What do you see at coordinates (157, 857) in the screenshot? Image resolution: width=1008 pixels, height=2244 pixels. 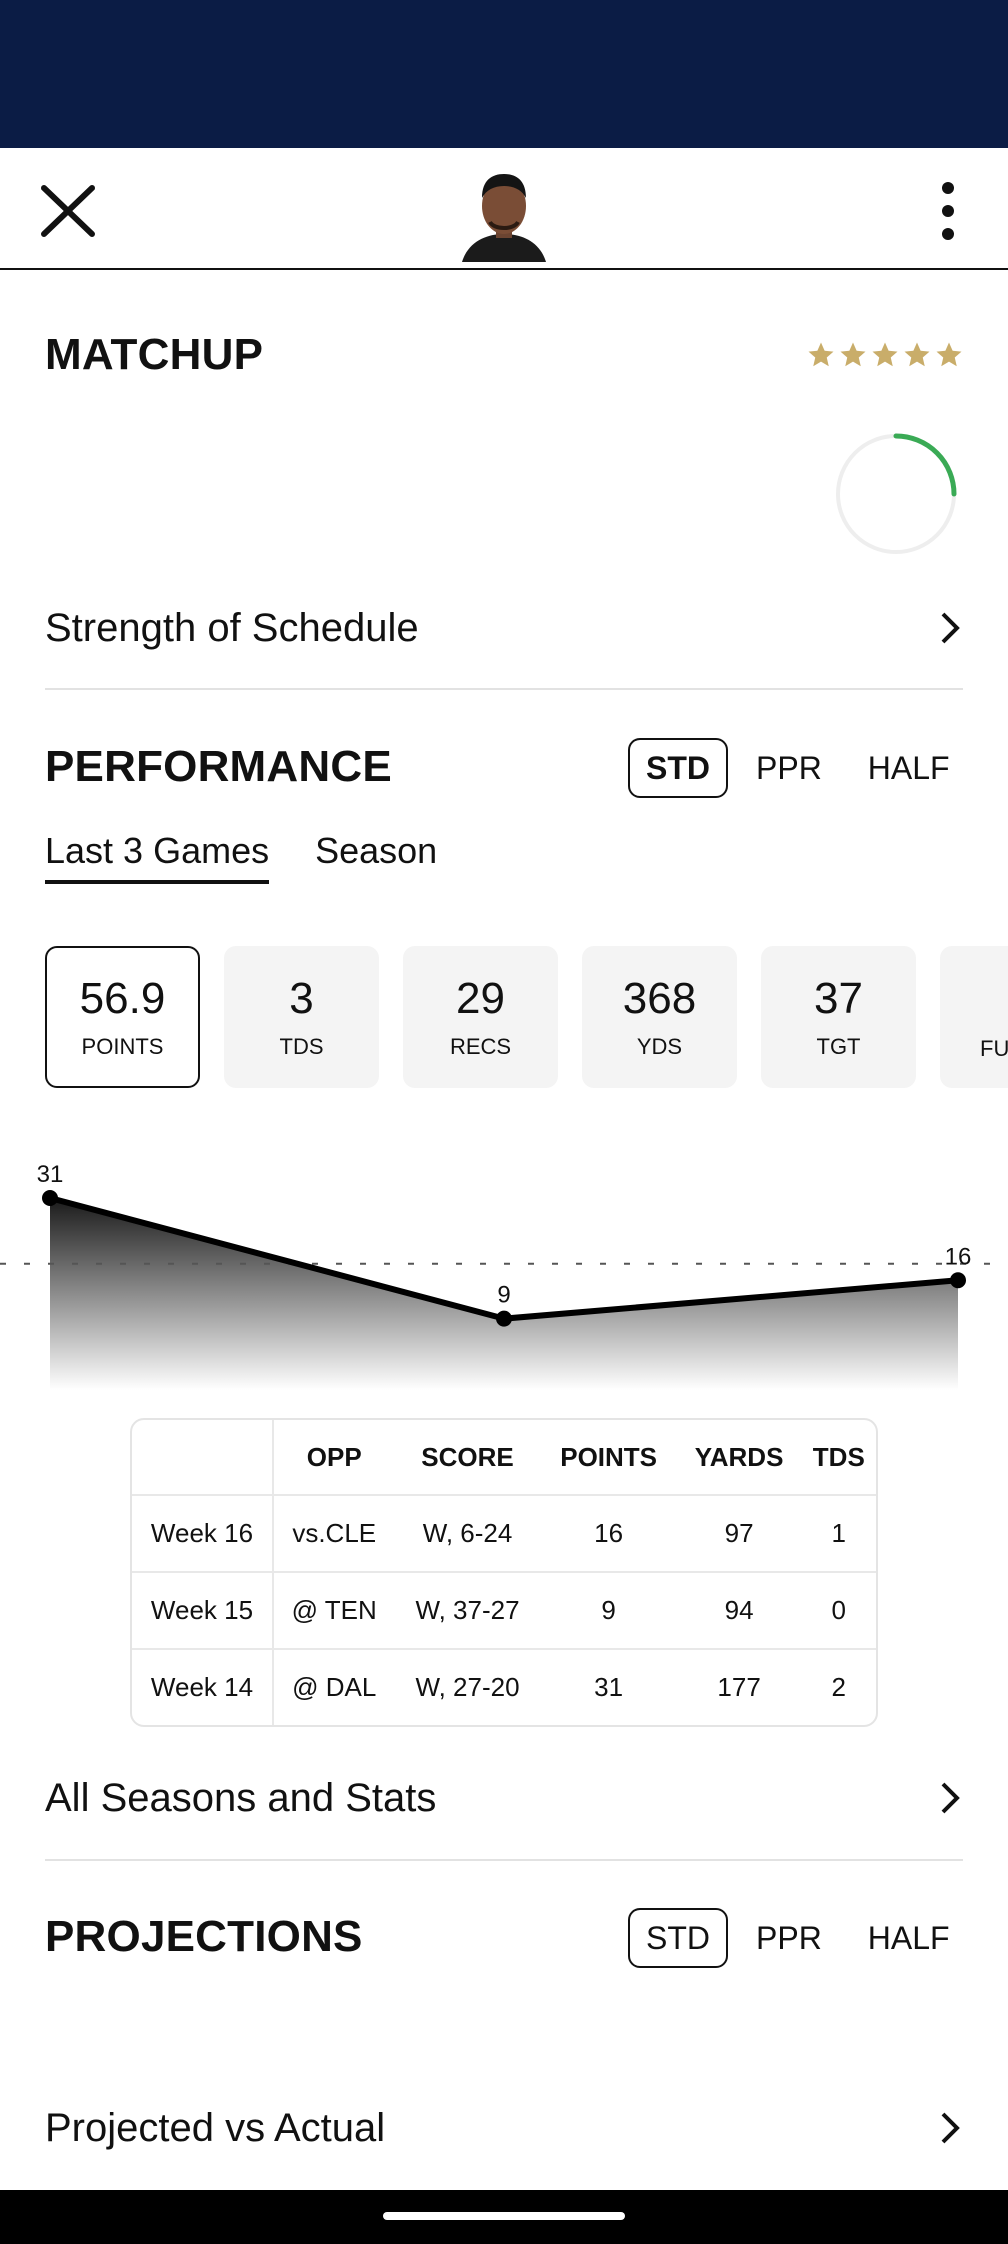 I see `tab-last-3-games: Last 3 Games` at bounding box center [157, 857].